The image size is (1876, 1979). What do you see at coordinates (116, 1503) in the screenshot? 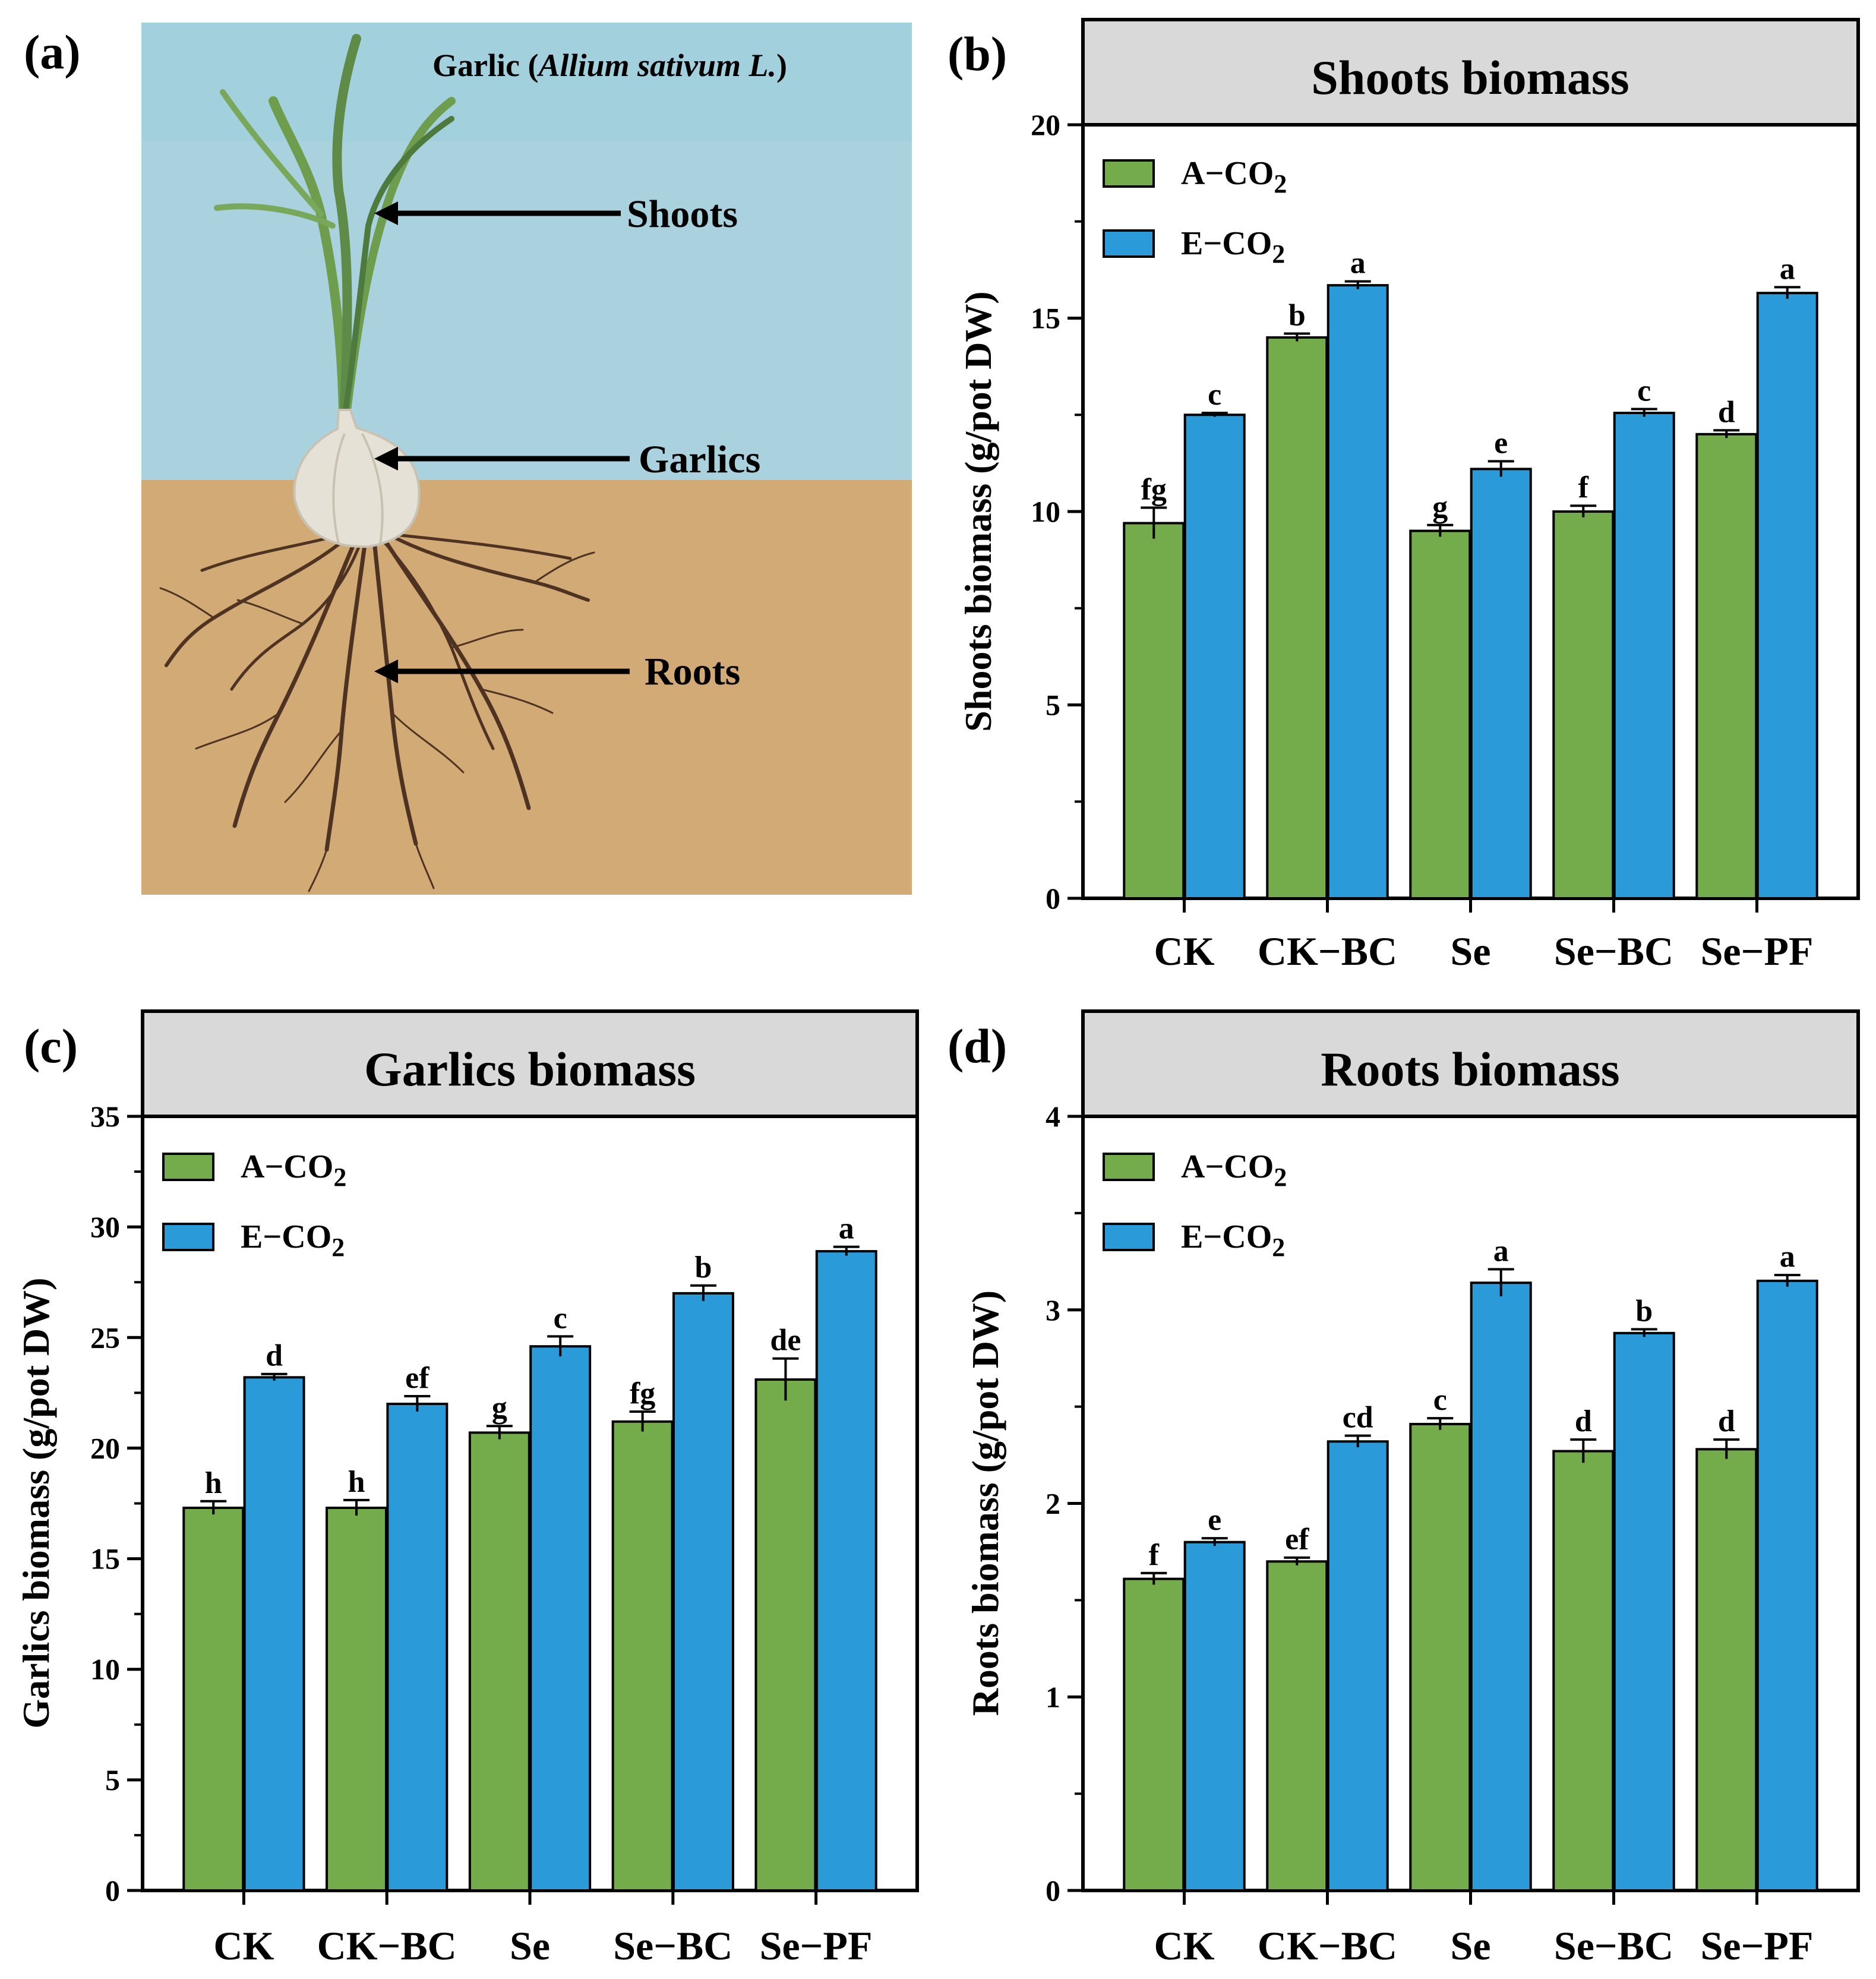
I see `y-axis: 0 5 10 15 20 25 30 35` at bounding box center [116, 1503].